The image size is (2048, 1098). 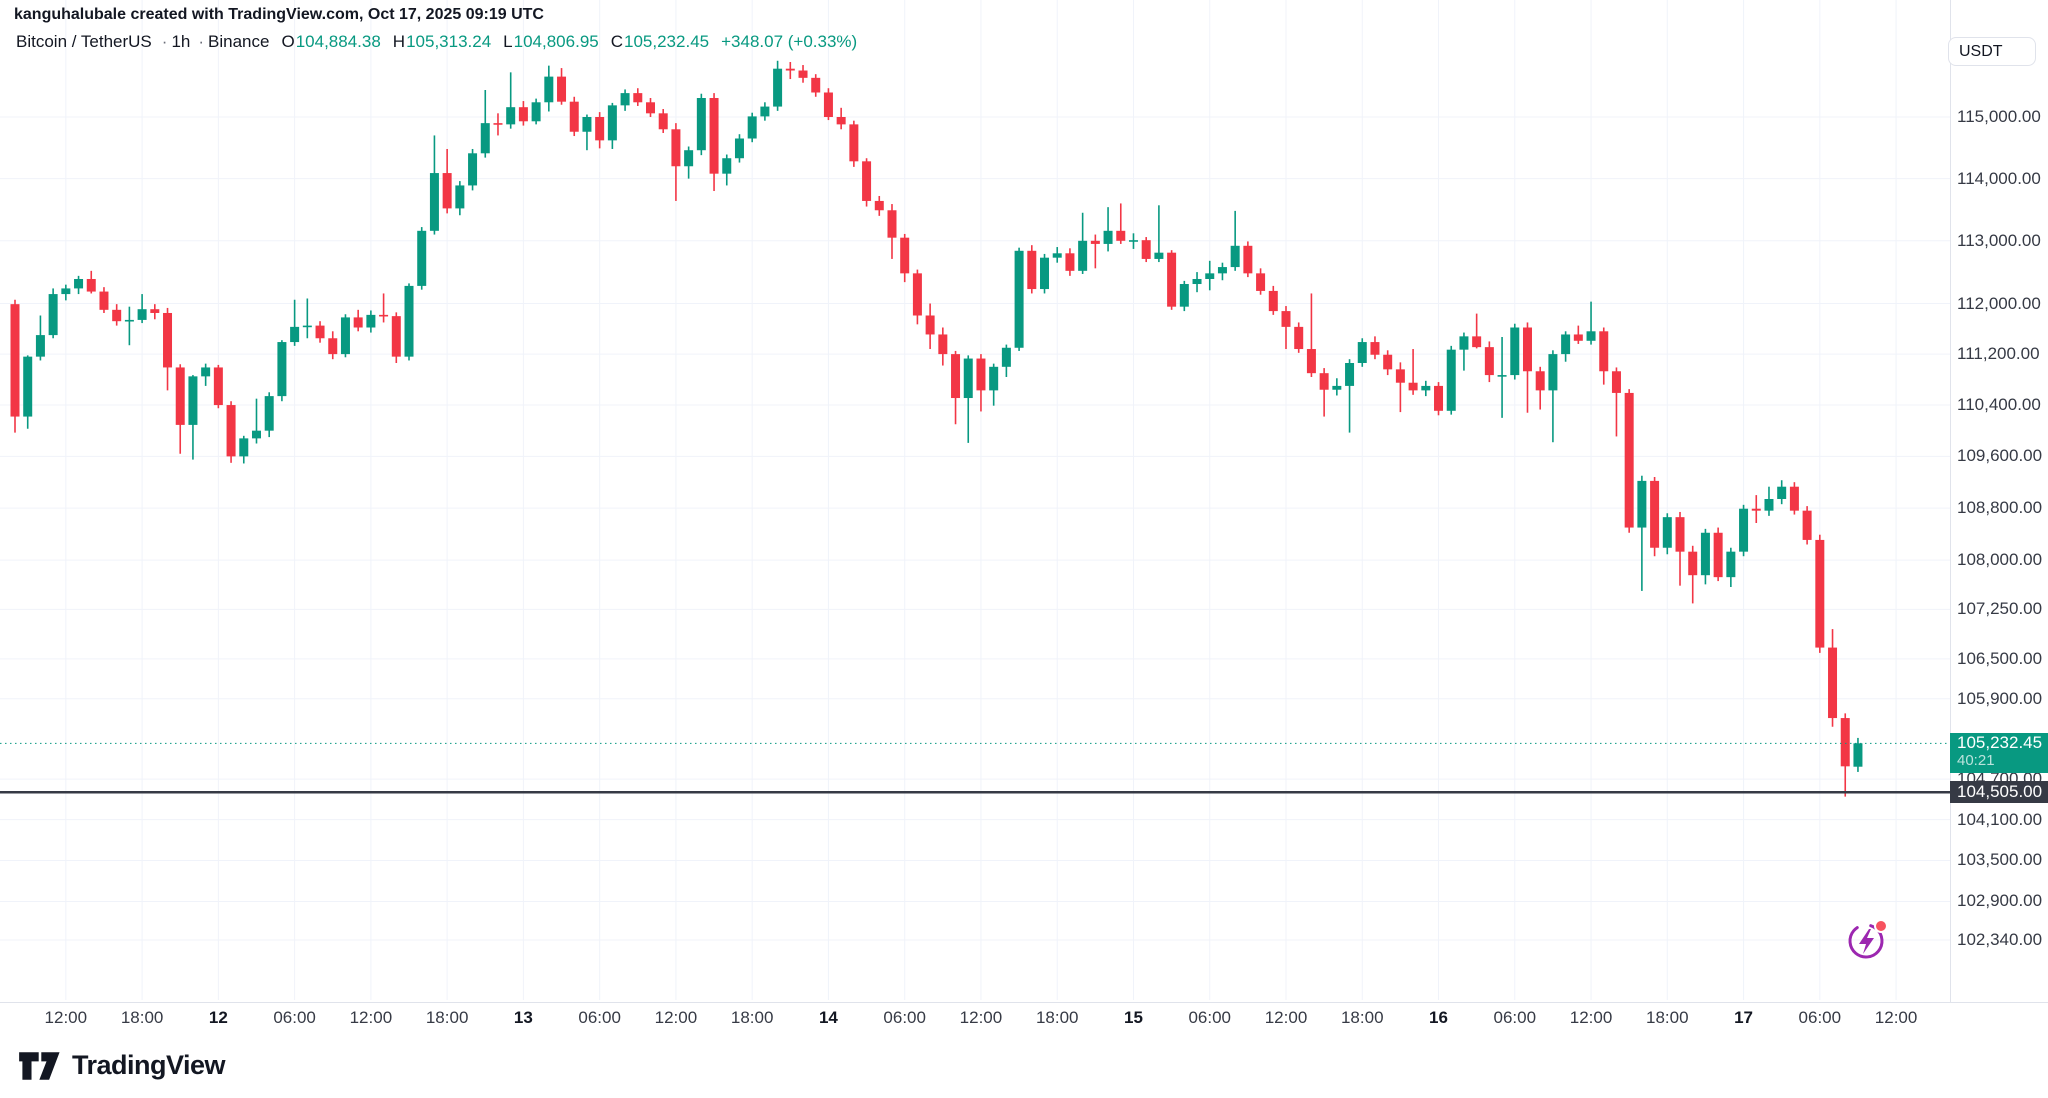 I want to click on price-axis-label: 112,000.00, so click(x=1999, y=303).